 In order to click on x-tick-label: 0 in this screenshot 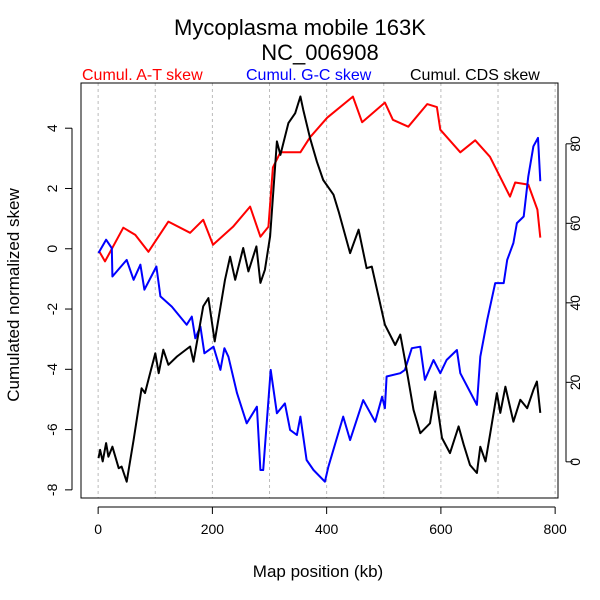, I will do `click(98, 529)`.